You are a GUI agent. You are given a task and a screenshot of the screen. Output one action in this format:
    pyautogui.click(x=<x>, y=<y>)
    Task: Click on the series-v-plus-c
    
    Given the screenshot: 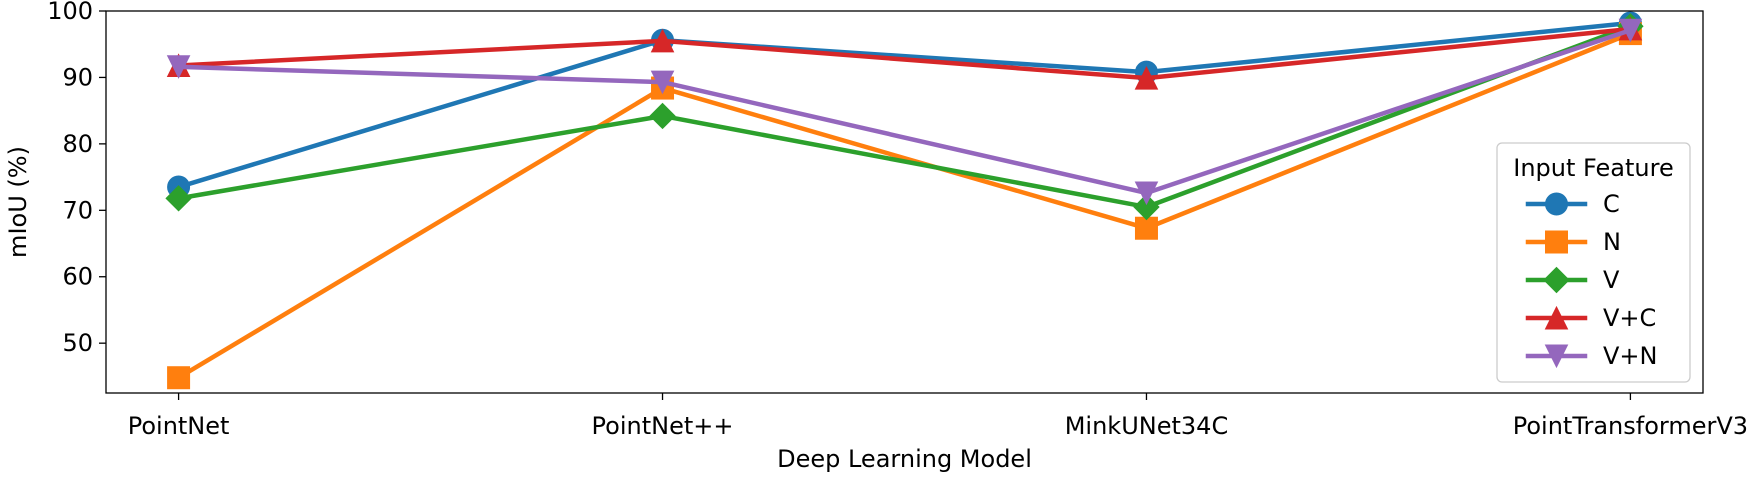 What is the action you would take?
    pyautogui.click(x=904, y=53)
    